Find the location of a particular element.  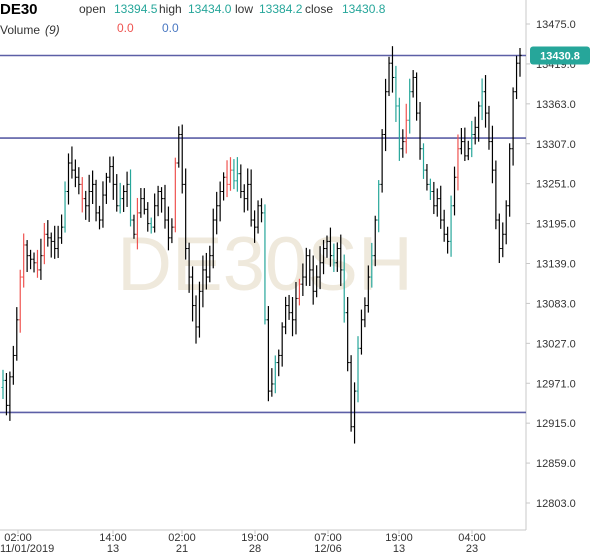

y-tick-label: 13195.0 is located at coordinates (556, 225).